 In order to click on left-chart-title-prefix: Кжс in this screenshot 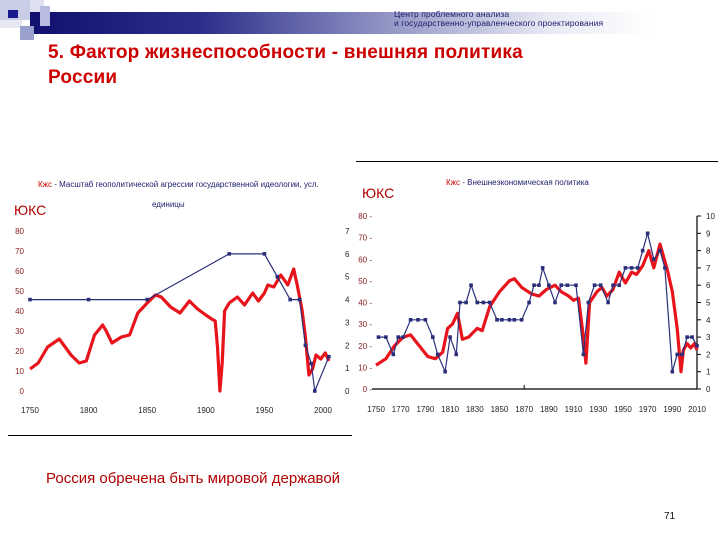, I will do `click(45, 184)`.